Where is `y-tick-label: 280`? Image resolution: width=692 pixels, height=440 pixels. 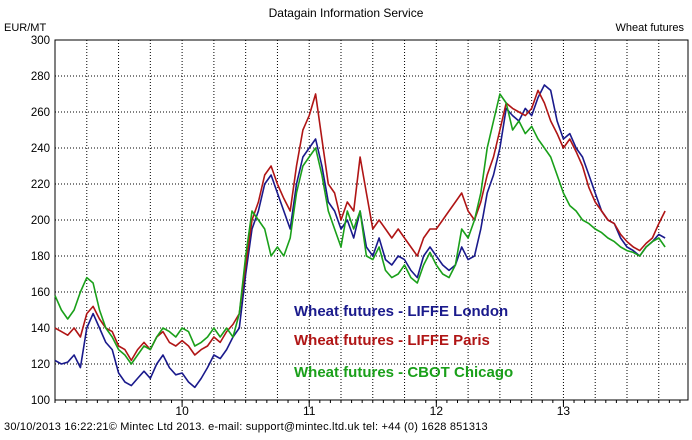 y-tick-label: 280 is located at coordinates (40, 77).